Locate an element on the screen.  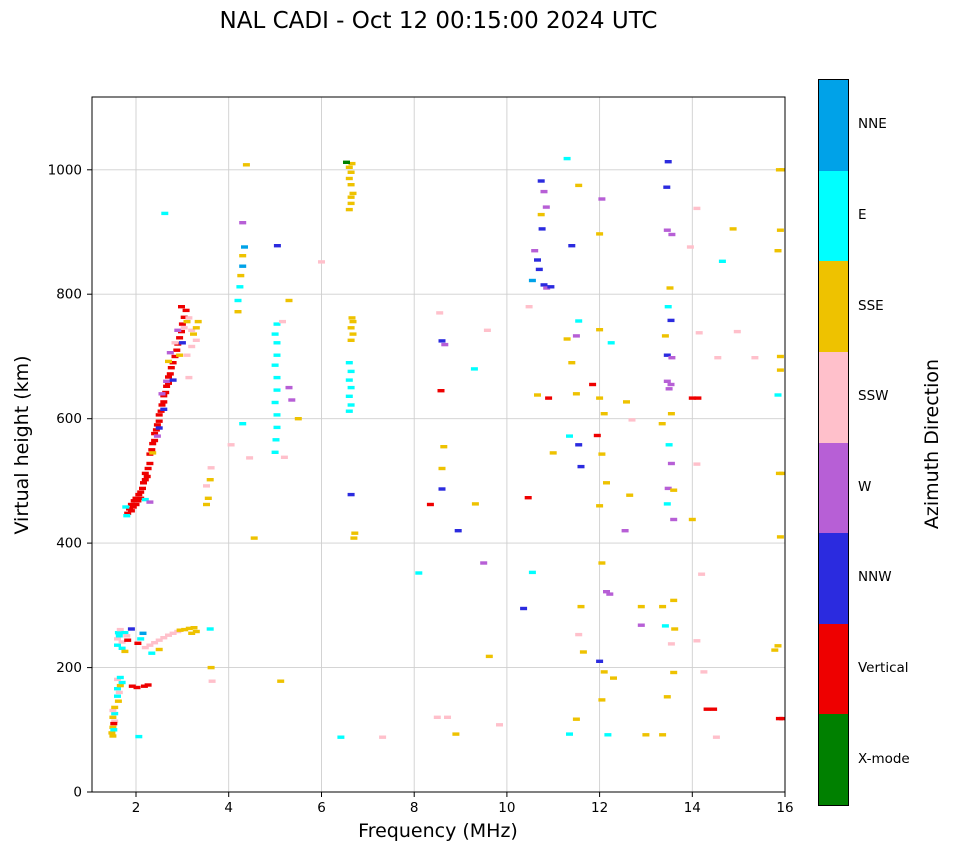
svg-text: 0 is located at coordinates (77, 793).